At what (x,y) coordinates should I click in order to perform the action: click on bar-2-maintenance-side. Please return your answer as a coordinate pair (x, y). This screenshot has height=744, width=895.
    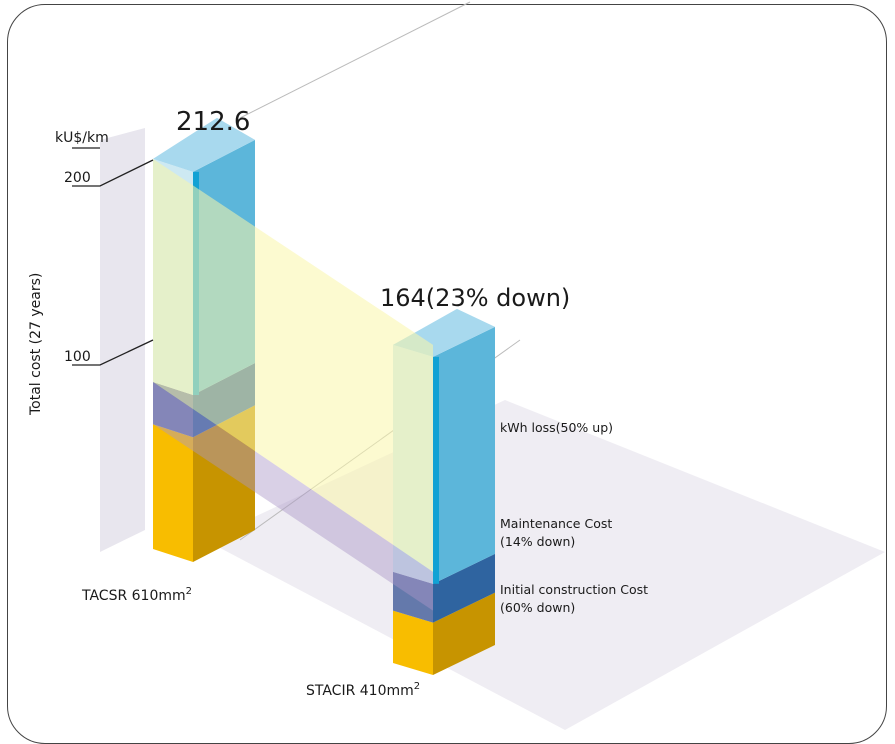
    Looking at the image, I should click on (464, 588).